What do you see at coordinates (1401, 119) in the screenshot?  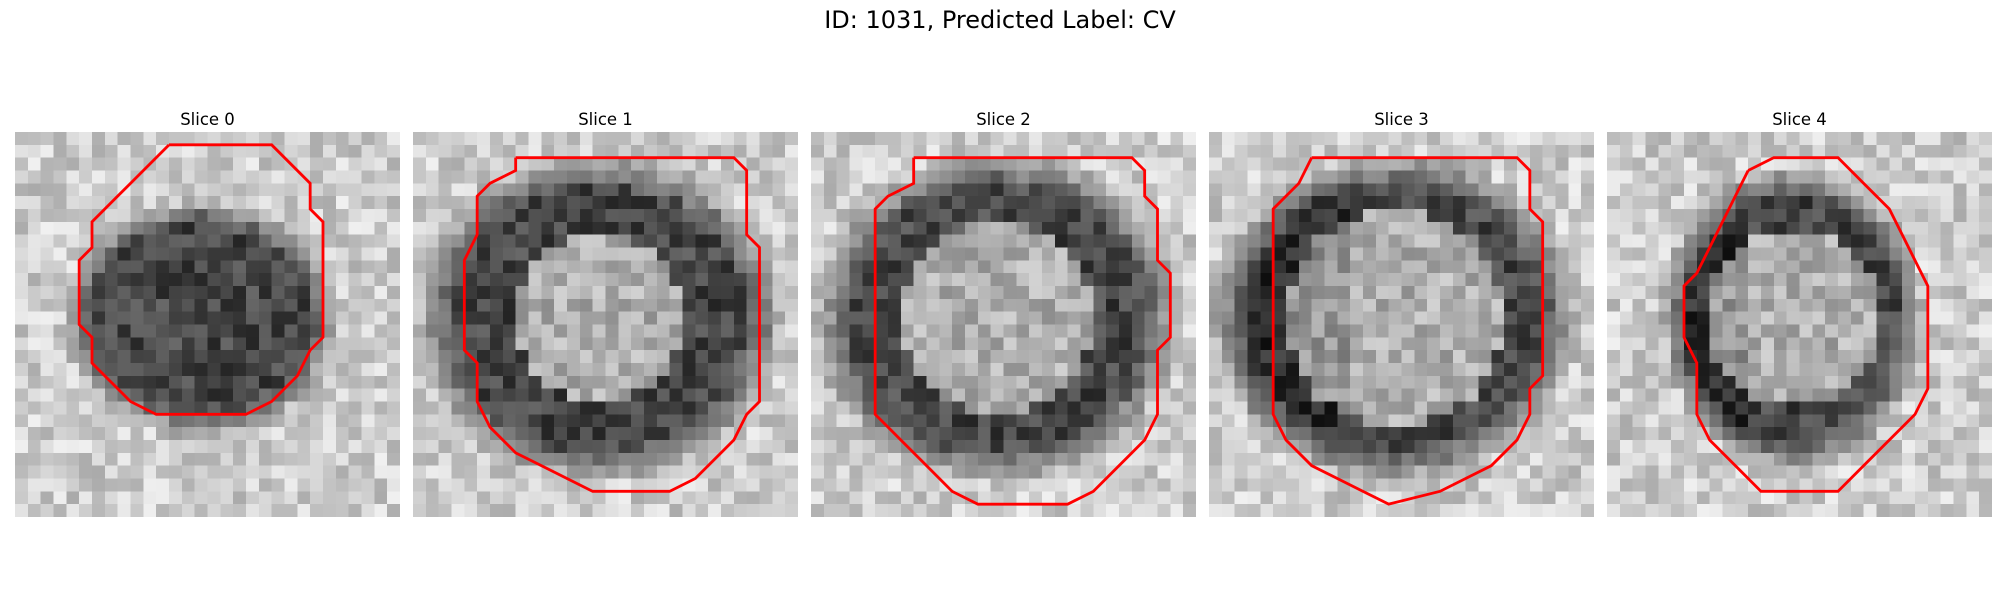 I see `slice-title-3: Slice 3` at bounding box center [1401, 119].